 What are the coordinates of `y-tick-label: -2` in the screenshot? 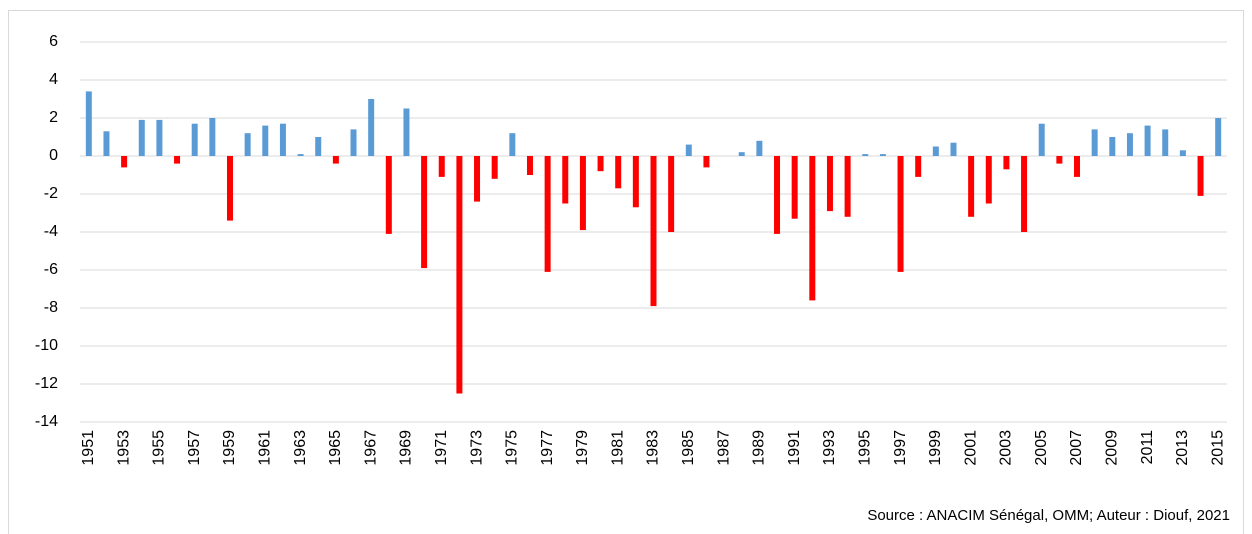 It's located at (51, 193).